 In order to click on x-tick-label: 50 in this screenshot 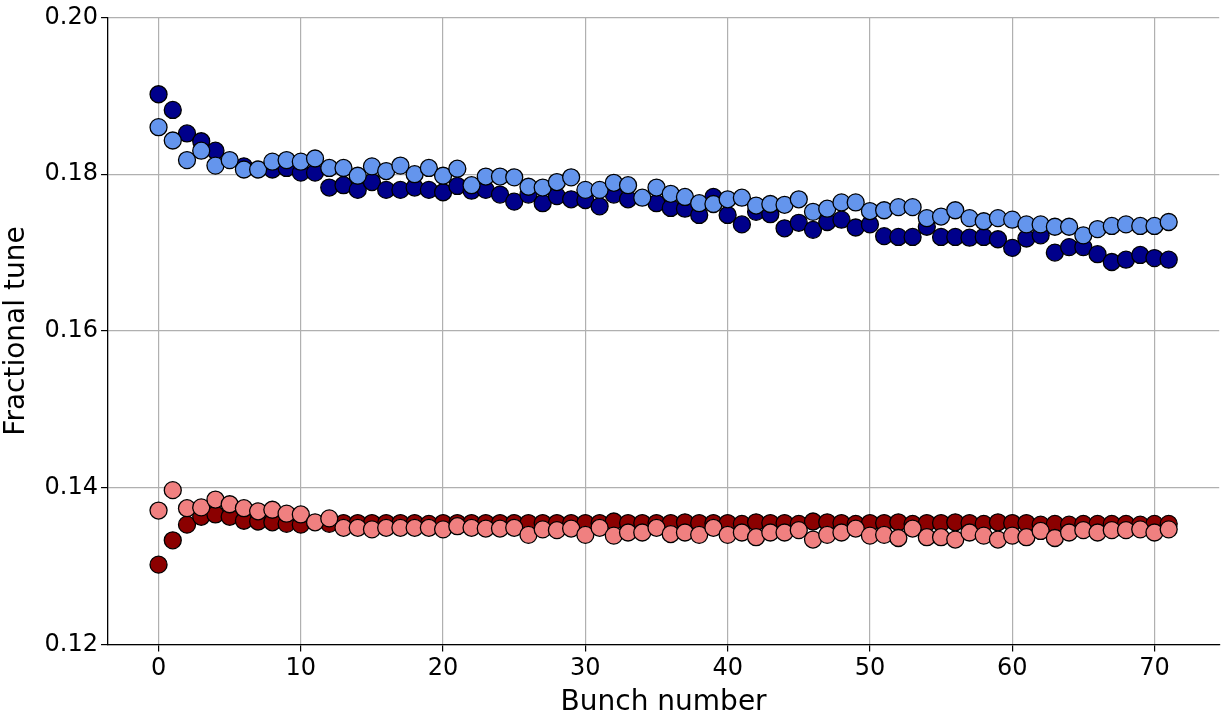, I will do `click(870, 667)`.